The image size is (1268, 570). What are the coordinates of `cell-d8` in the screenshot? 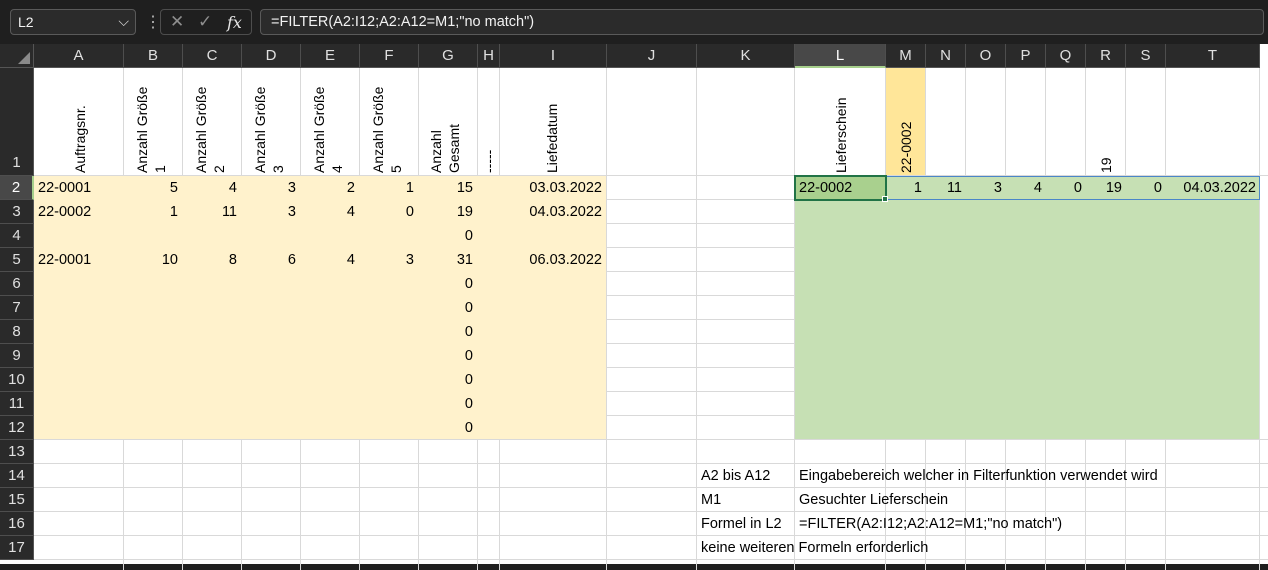 It's located at (271, 332).